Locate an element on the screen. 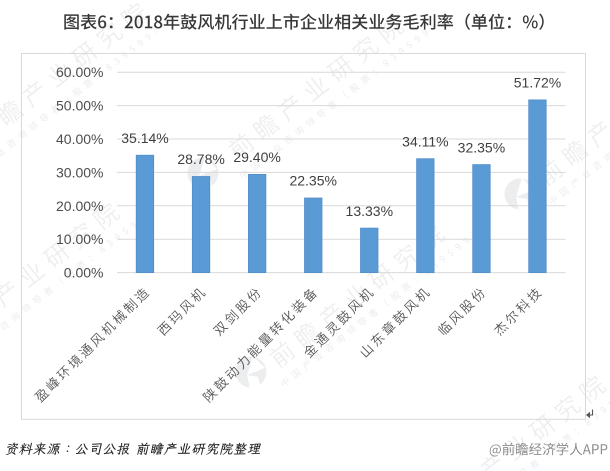  svg-text: 20.00% is located at coordinates (79, 206).